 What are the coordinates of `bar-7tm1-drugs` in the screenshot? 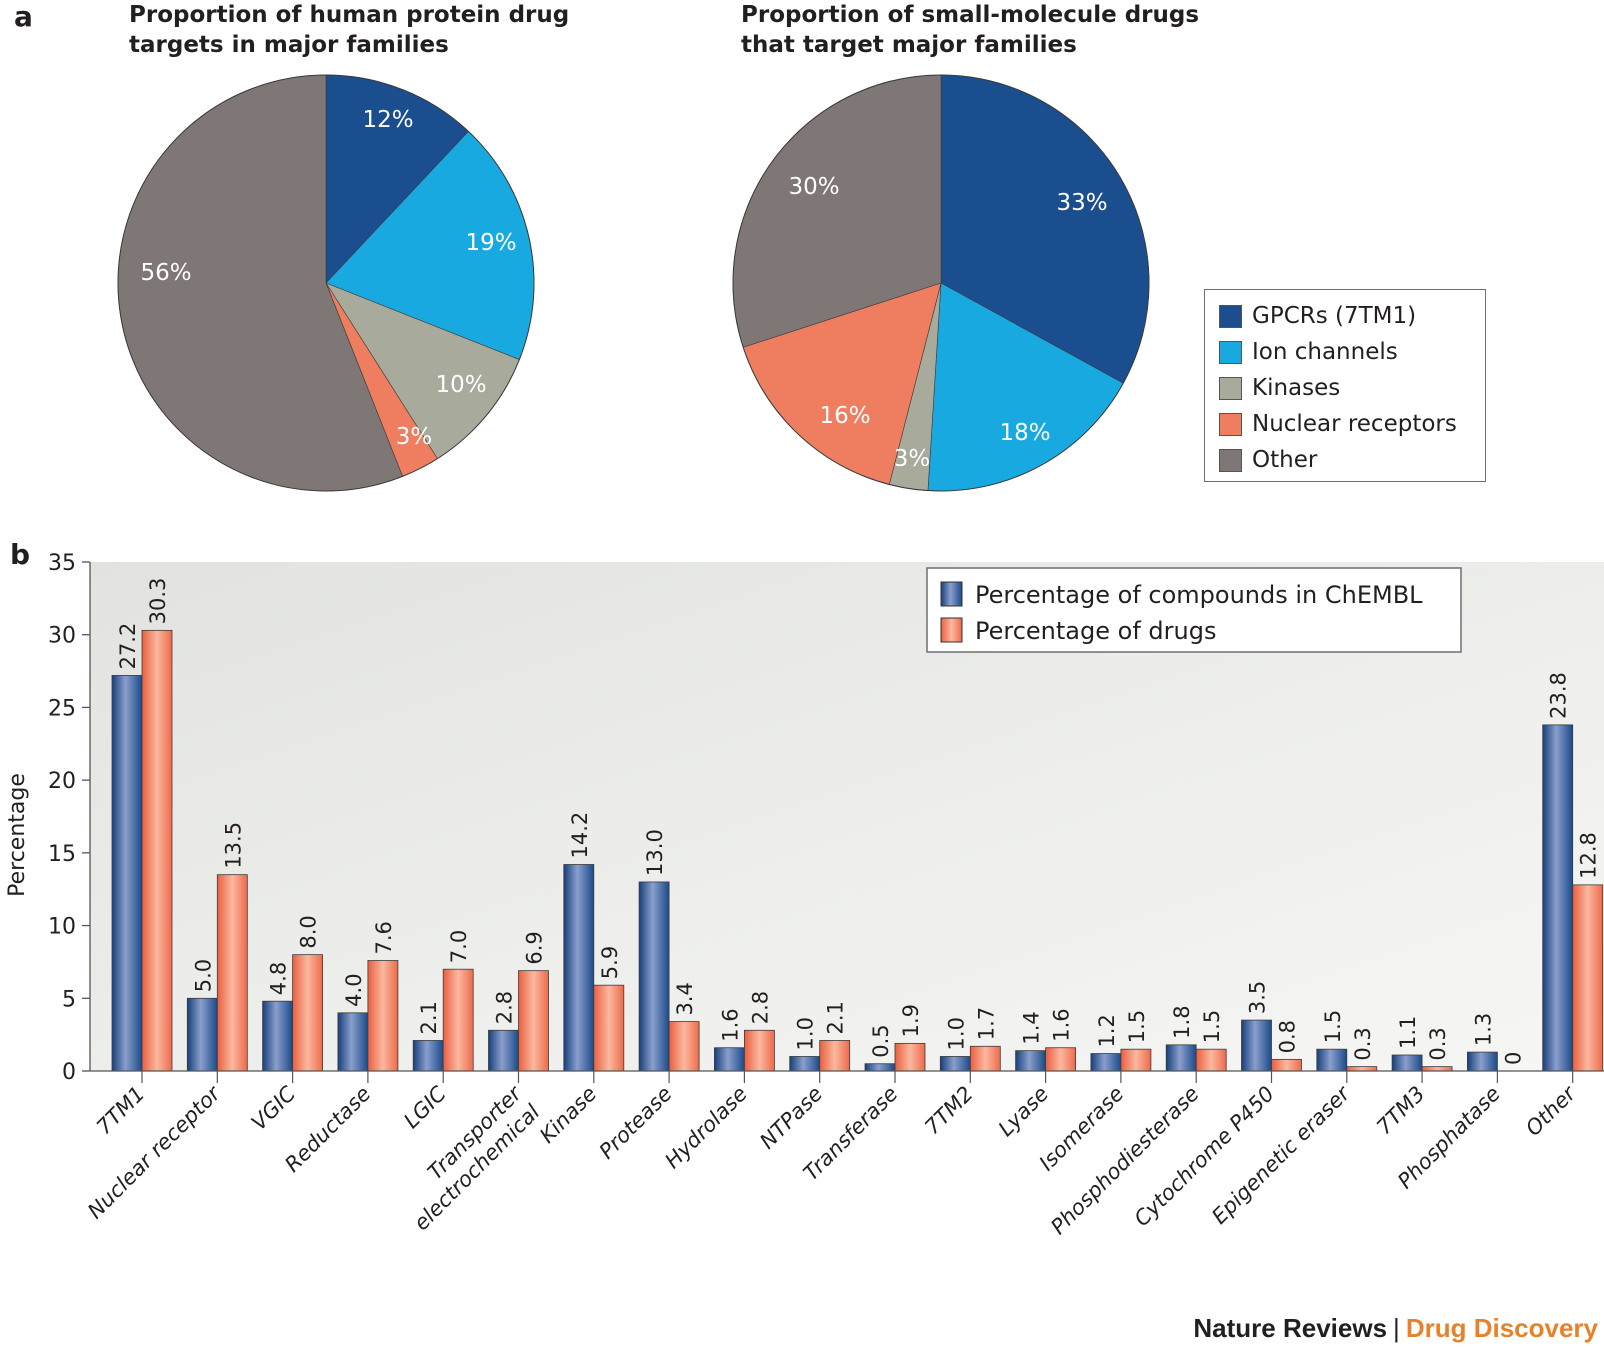 It's located at (157, 850).